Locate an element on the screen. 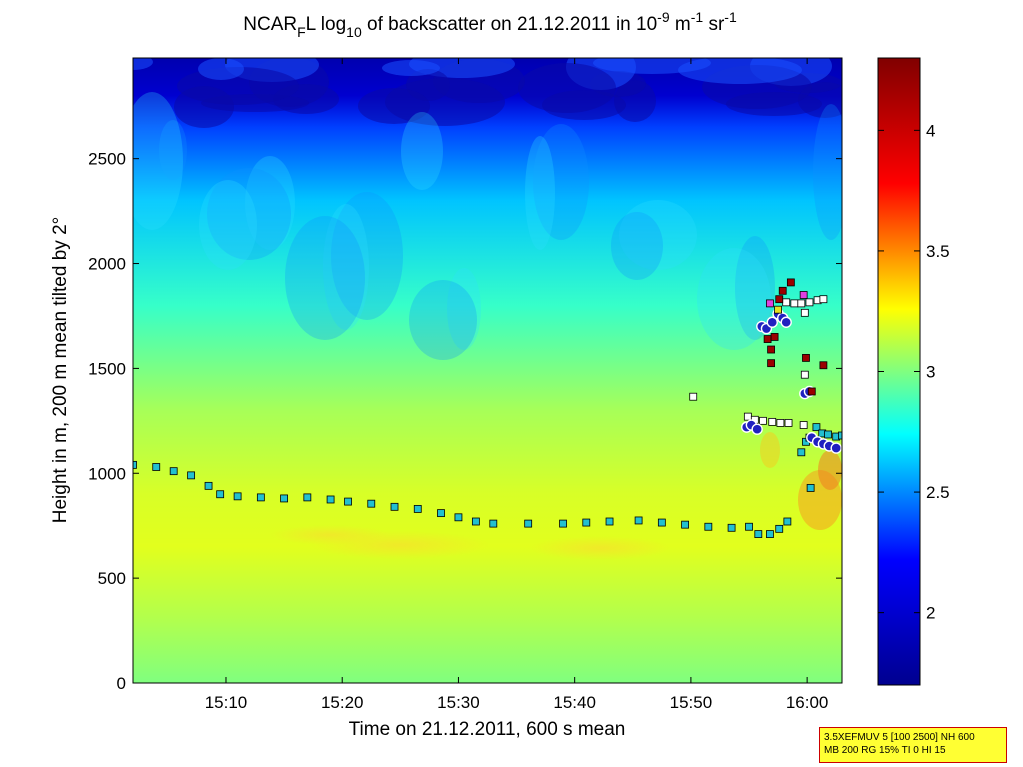  series-strong-returns is located at coordinates (795, 337).